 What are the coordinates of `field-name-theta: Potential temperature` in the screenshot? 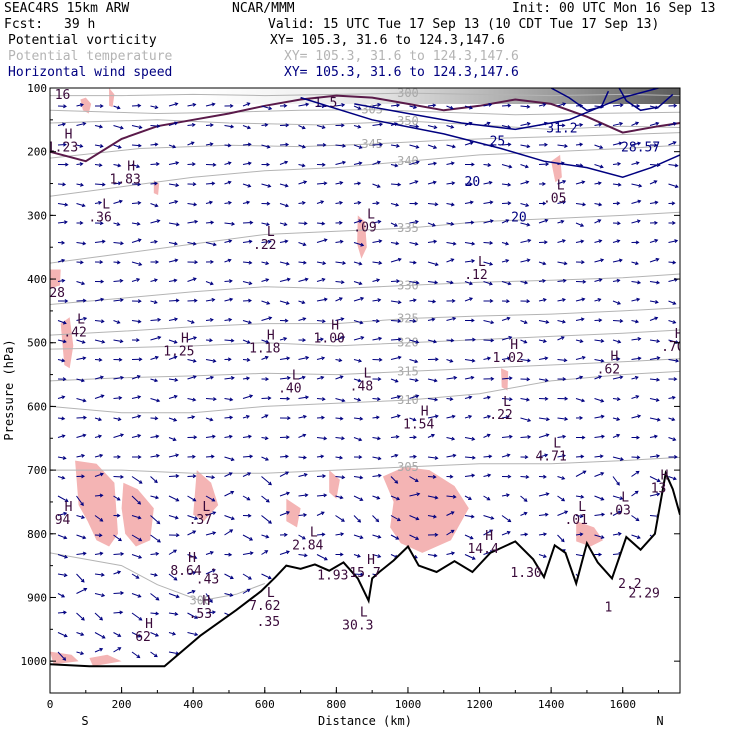 It's located at (90, 56).